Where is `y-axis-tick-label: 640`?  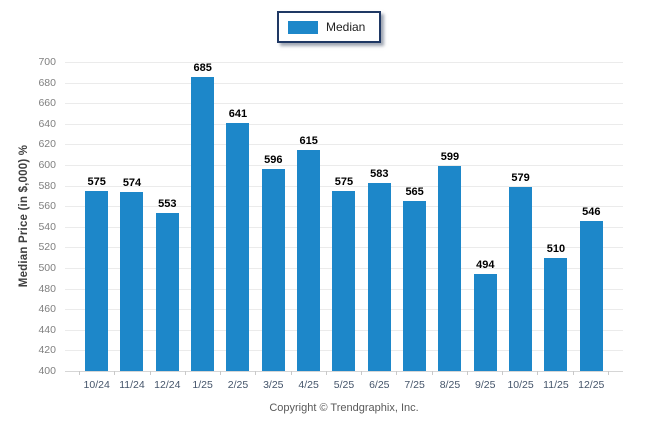
y-axis-tick-label: 640 is located at coordinates (47, 123).